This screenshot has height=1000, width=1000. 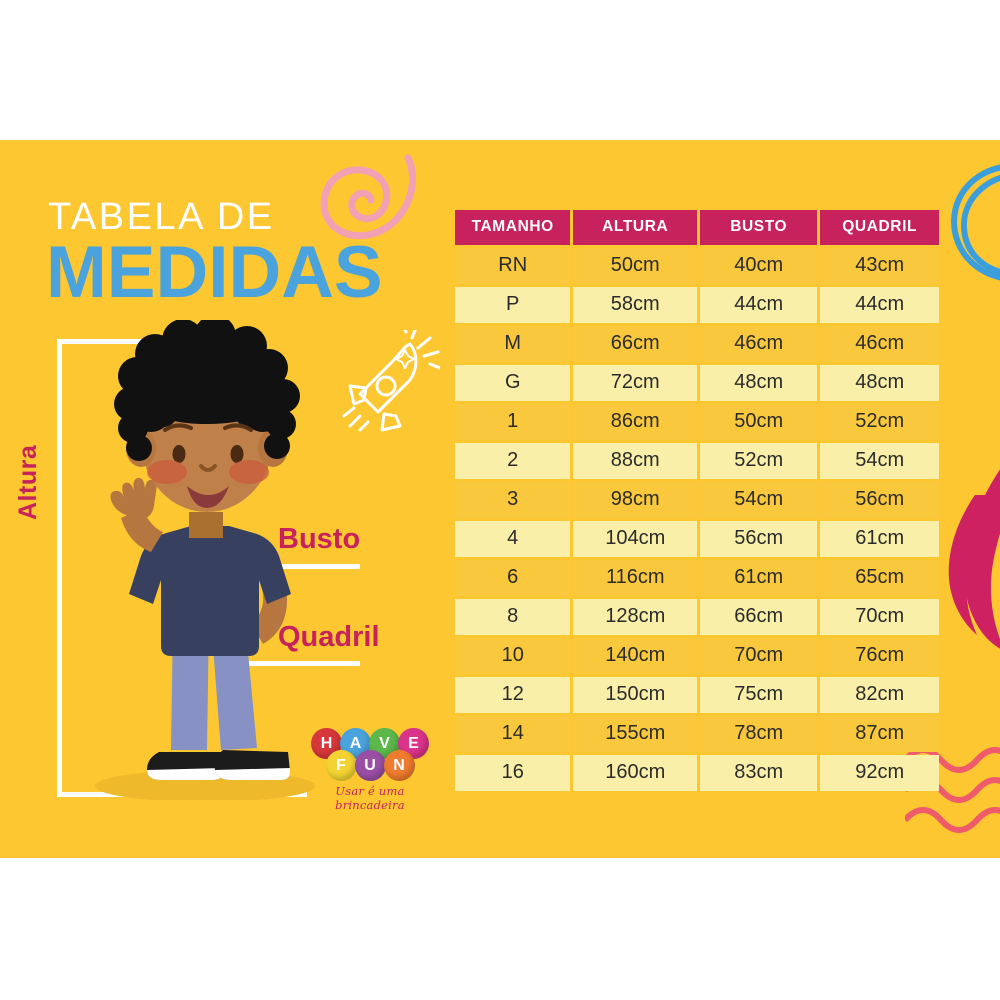 What do you see at coordinates (759, 461) in the screenshot?
I see `cell-busto: 52cm` at bounding box center [759, 461].